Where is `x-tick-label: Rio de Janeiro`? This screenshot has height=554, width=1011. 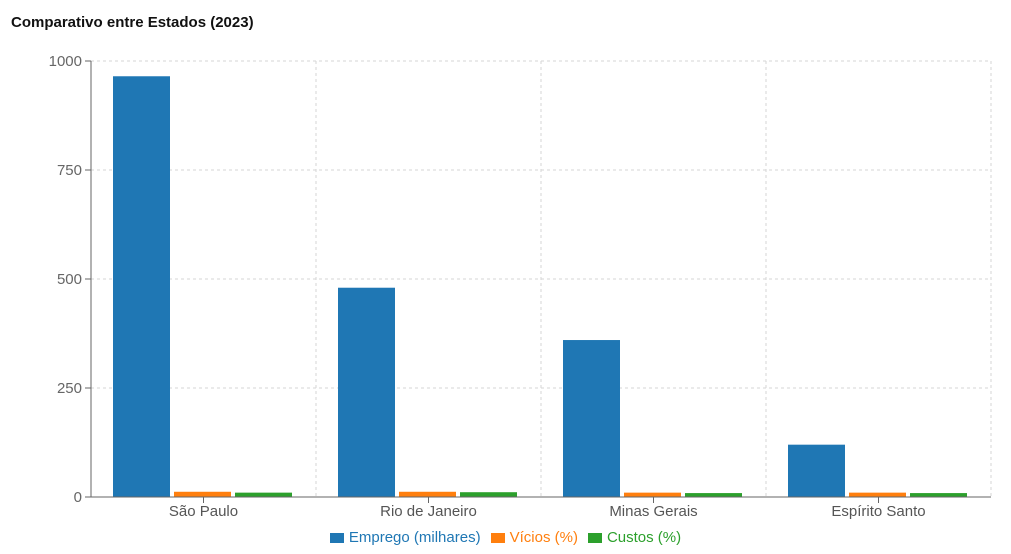 x-tick-label: Rio de Janeiro is located at coordinates (428, 511).